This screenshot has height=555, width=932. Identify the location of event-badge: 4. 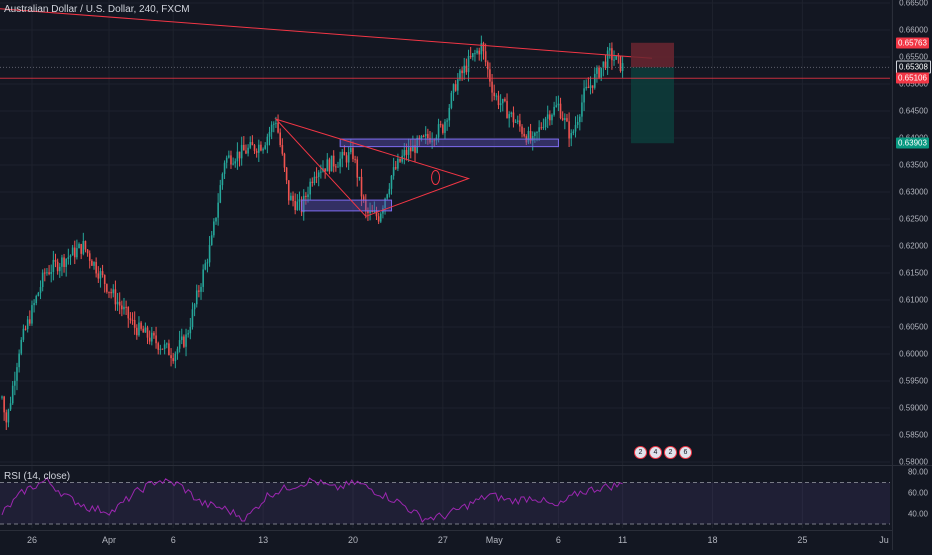
(655, 452).